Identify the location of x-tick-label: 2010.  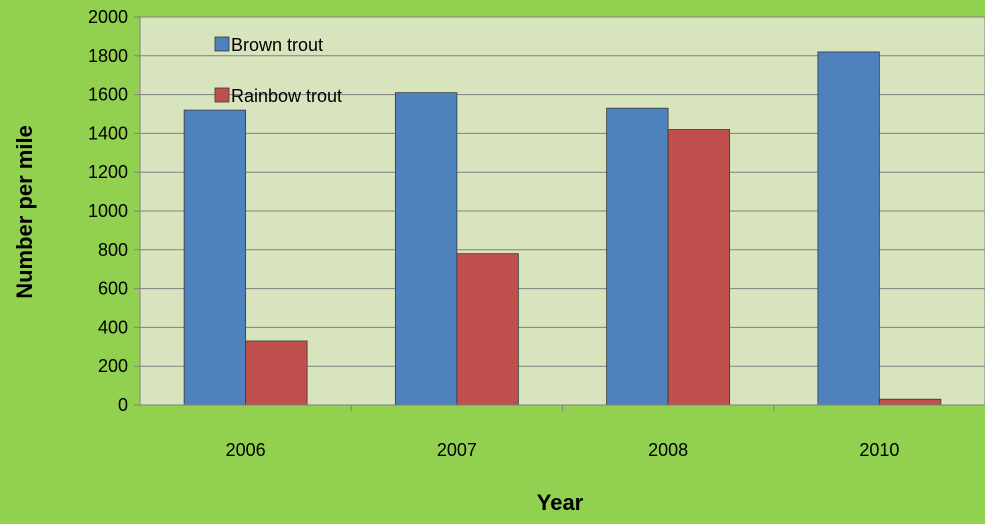
(879, 450).